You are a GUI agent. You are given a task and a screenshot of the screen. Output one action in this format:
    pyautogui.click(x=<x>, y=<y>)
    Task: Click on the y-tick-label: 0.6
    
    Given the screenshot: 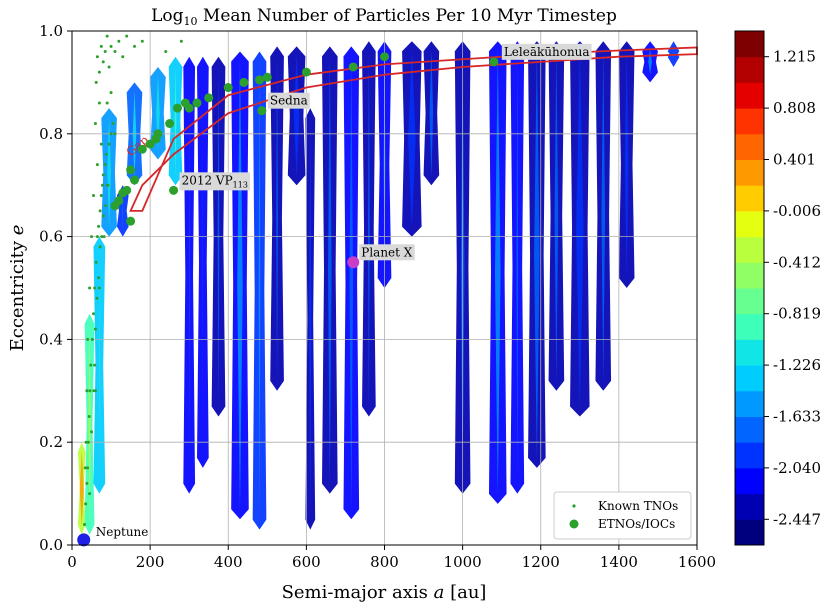 What is the action you would take?
    pyautogui.click(x=51, y=237)
    